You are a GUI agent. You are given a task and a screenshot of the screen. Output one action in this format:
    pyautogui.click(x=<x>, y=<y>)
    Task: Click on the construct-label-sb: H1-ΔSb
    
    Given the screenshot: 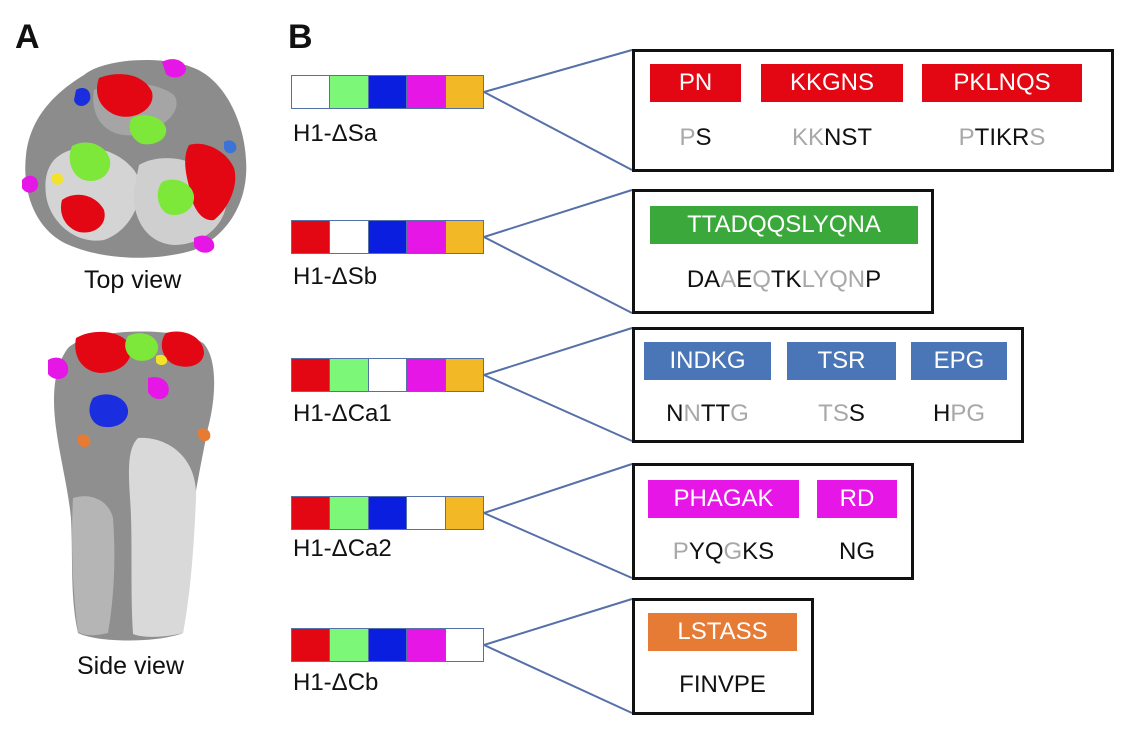 What is the action you would take?
    pyautogui.click(x=335, y=276)
    